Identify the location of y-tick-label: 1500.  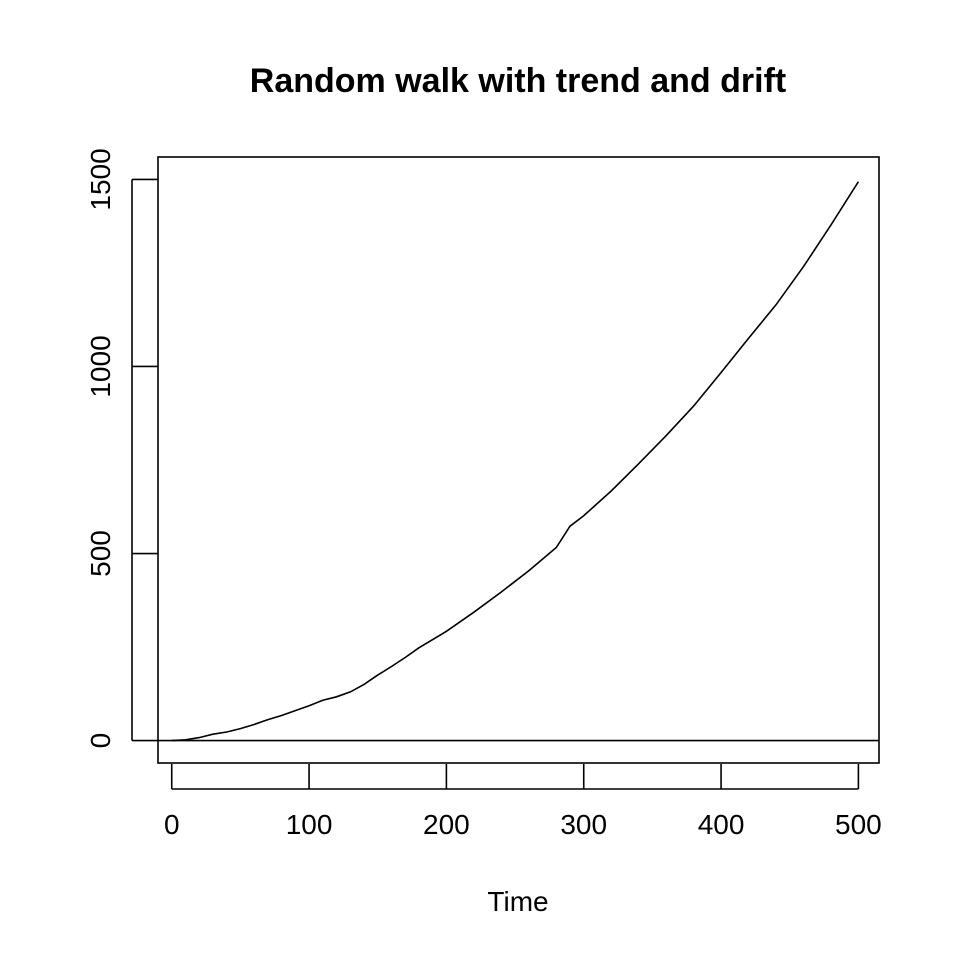
(100, 179).